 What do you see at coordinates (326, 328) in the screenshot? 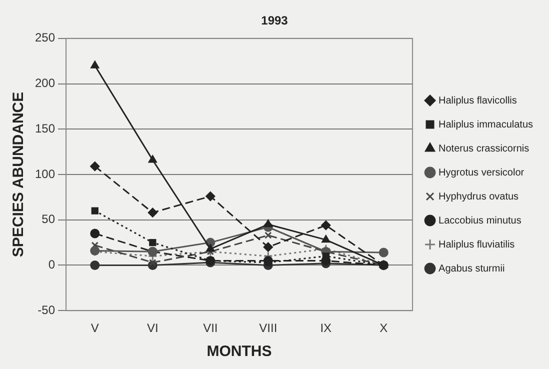
I see `x-tick-label: IX` at bounding box center [326, 328].